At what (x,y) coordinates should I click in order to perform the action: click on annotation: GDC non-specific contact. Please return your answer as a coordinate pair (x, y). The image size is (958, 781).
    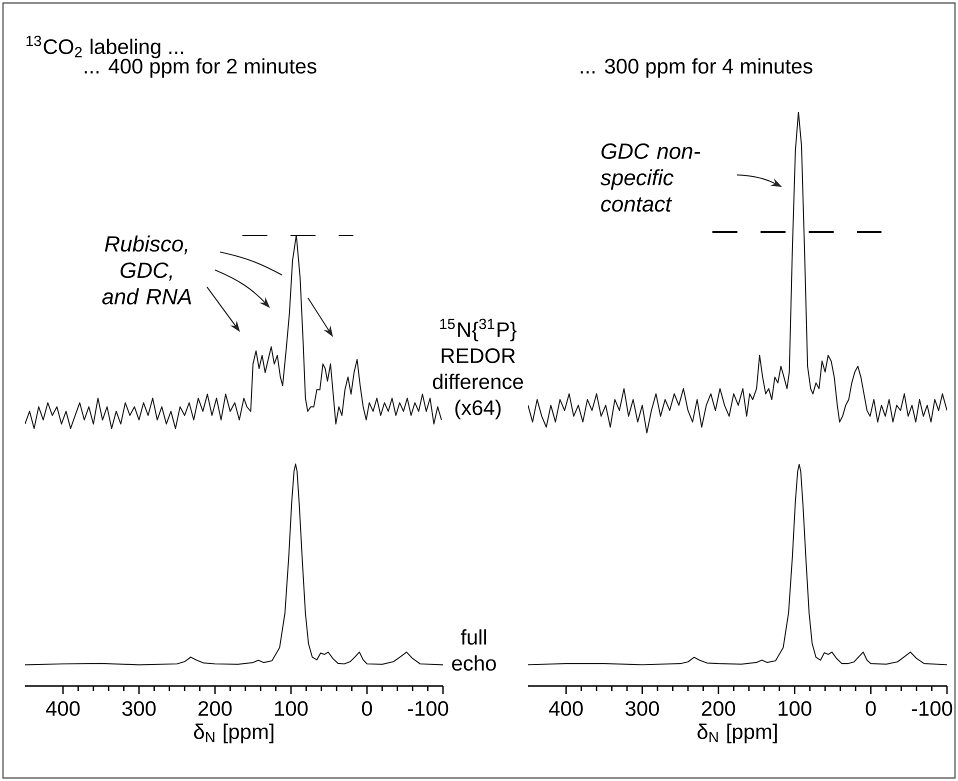
    Looking at the image, I should click on (650, 177).